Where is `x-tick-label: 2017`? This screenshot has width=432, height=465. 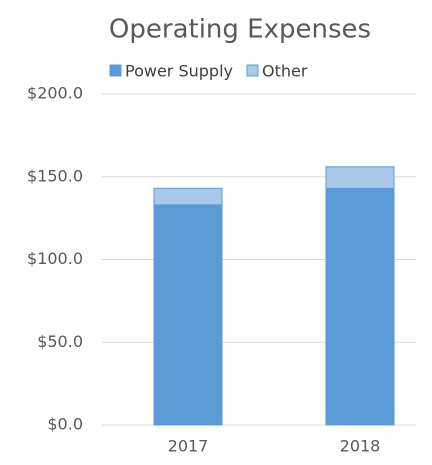
x-tick-label: 2017 is located at coordinates (188, 446).